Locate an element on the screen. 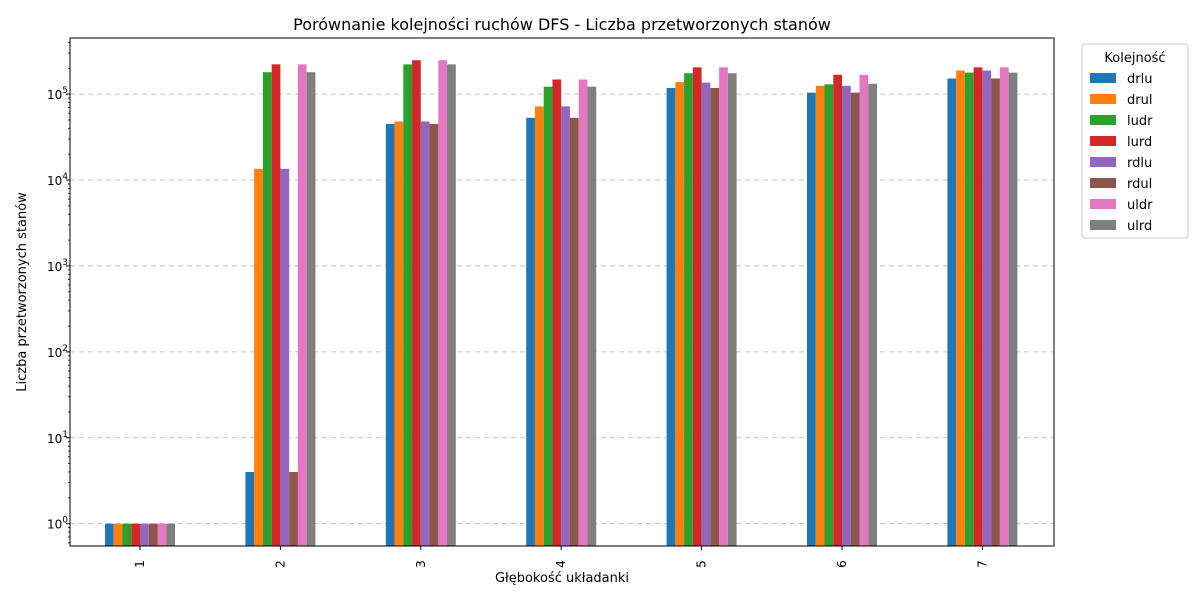 This screenshot has width=1200, height=600. x-tick-label: 5 is located at coordinates (702, 564).